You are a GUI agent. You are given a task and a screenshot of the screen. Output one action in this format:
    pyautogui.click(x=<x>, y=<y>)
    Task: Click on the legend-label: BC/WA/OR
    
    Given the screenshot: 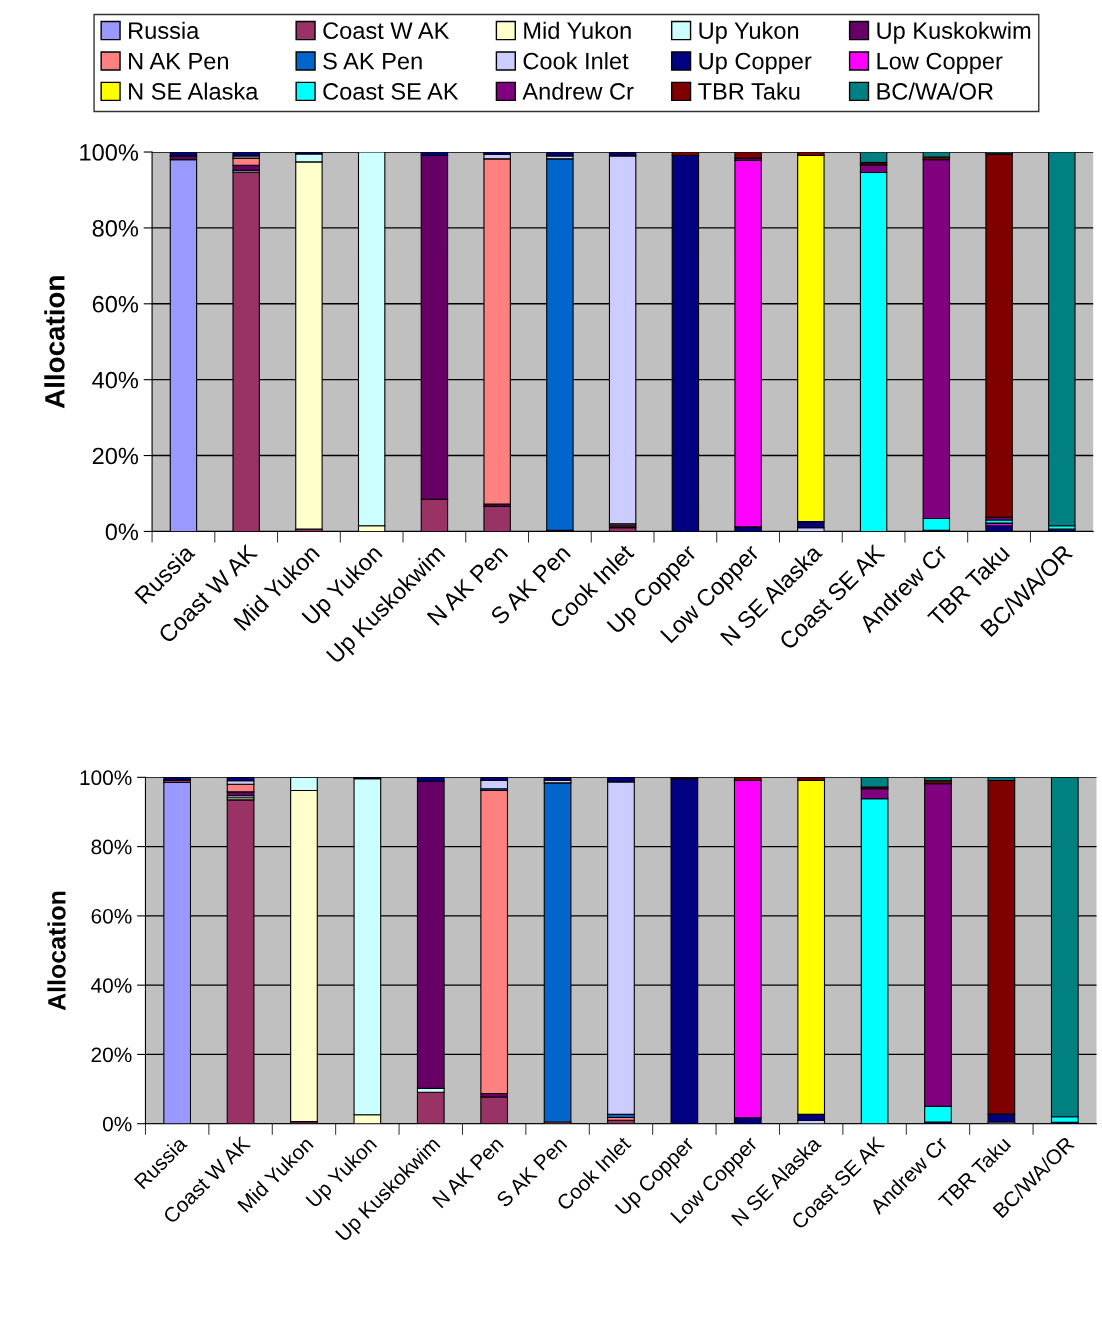 What is the action you would take?
    pyautogui.click(x=935, y=91)
    